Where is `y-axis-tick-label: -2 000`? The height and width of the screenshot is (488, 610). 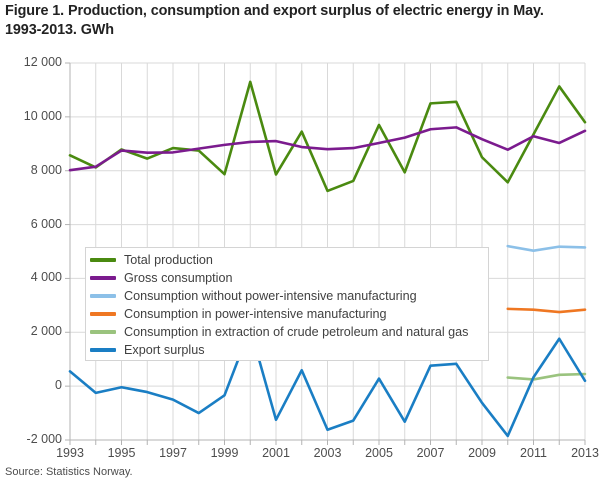
y-axis-tick-label: -2 000 is located at coordinates (44, 439).